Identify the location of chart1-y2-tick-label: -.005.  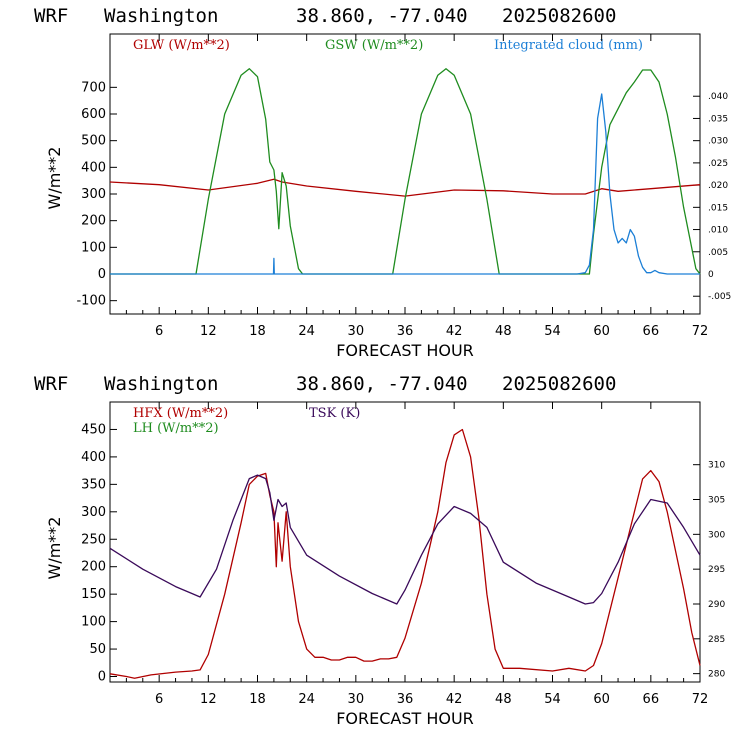
(719, 297).